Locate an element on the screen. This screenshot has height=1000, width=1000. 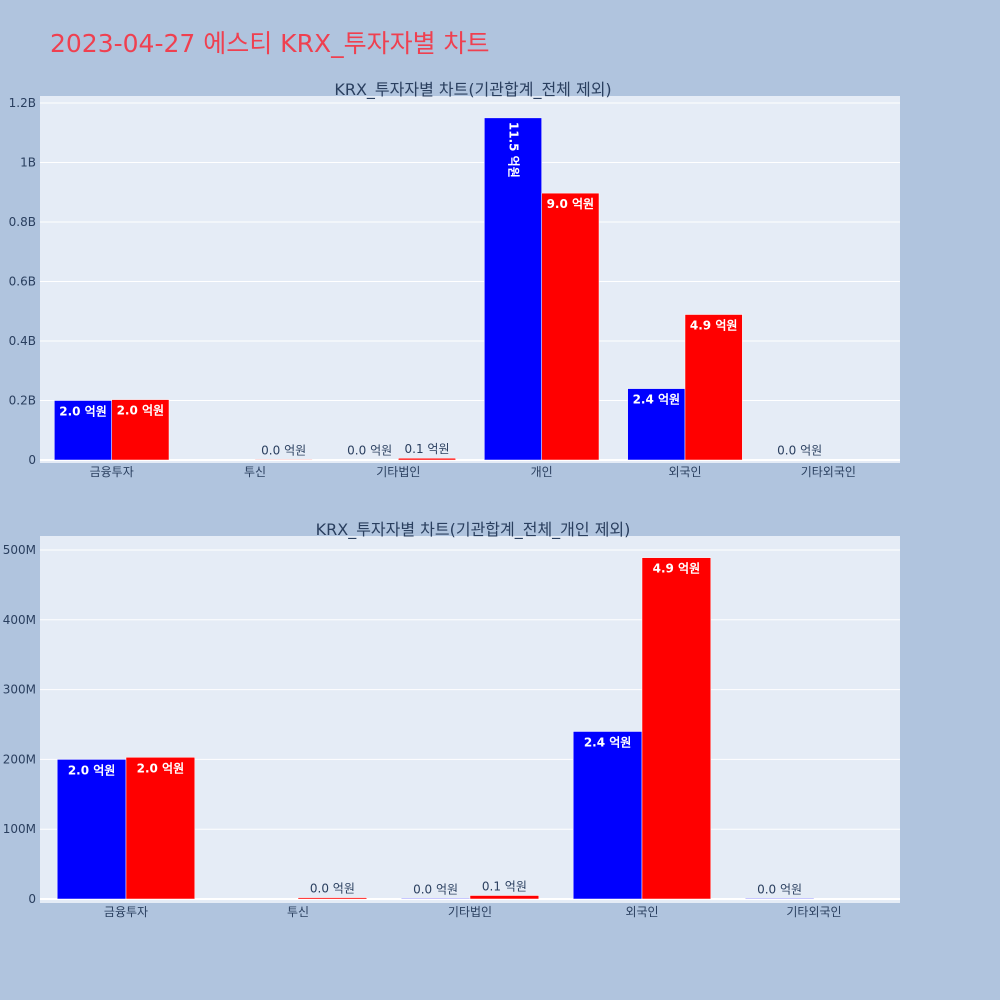
y-tick-label: 300M is located at coordinates (19, 690).